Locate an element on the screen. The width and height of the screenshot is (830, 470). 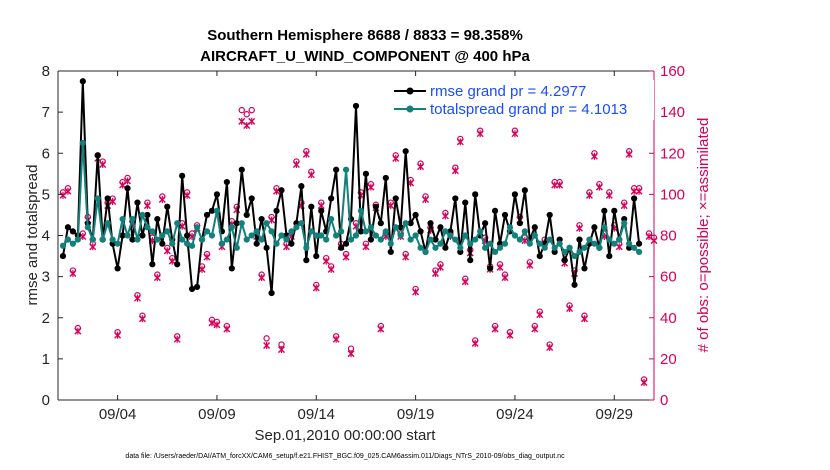
x-axis-label: Sep.01,2010 00:00:00 start is located at coordinates (346, 435).